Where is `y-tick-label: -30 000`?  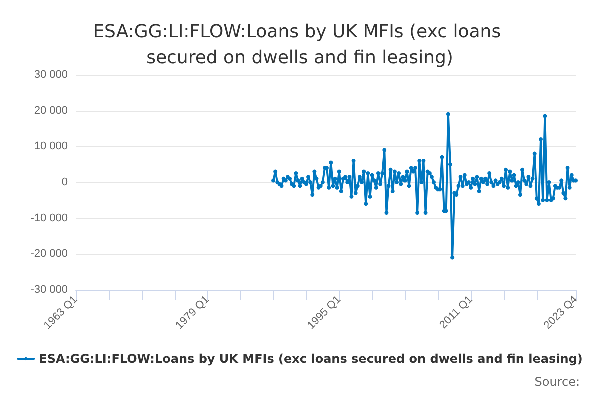
y-tick-label: -30 000 is located at coordinates (49, 290).